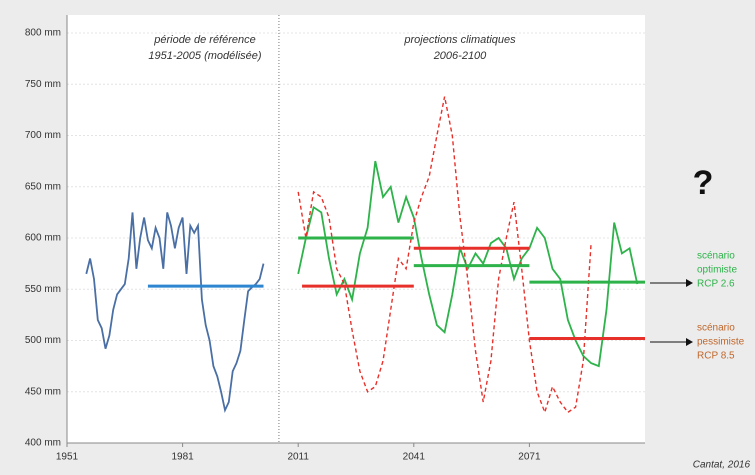  Describe the element at coordinates (459, 40) in the screenshot. I see `annotation: projections climatiques` at that location.